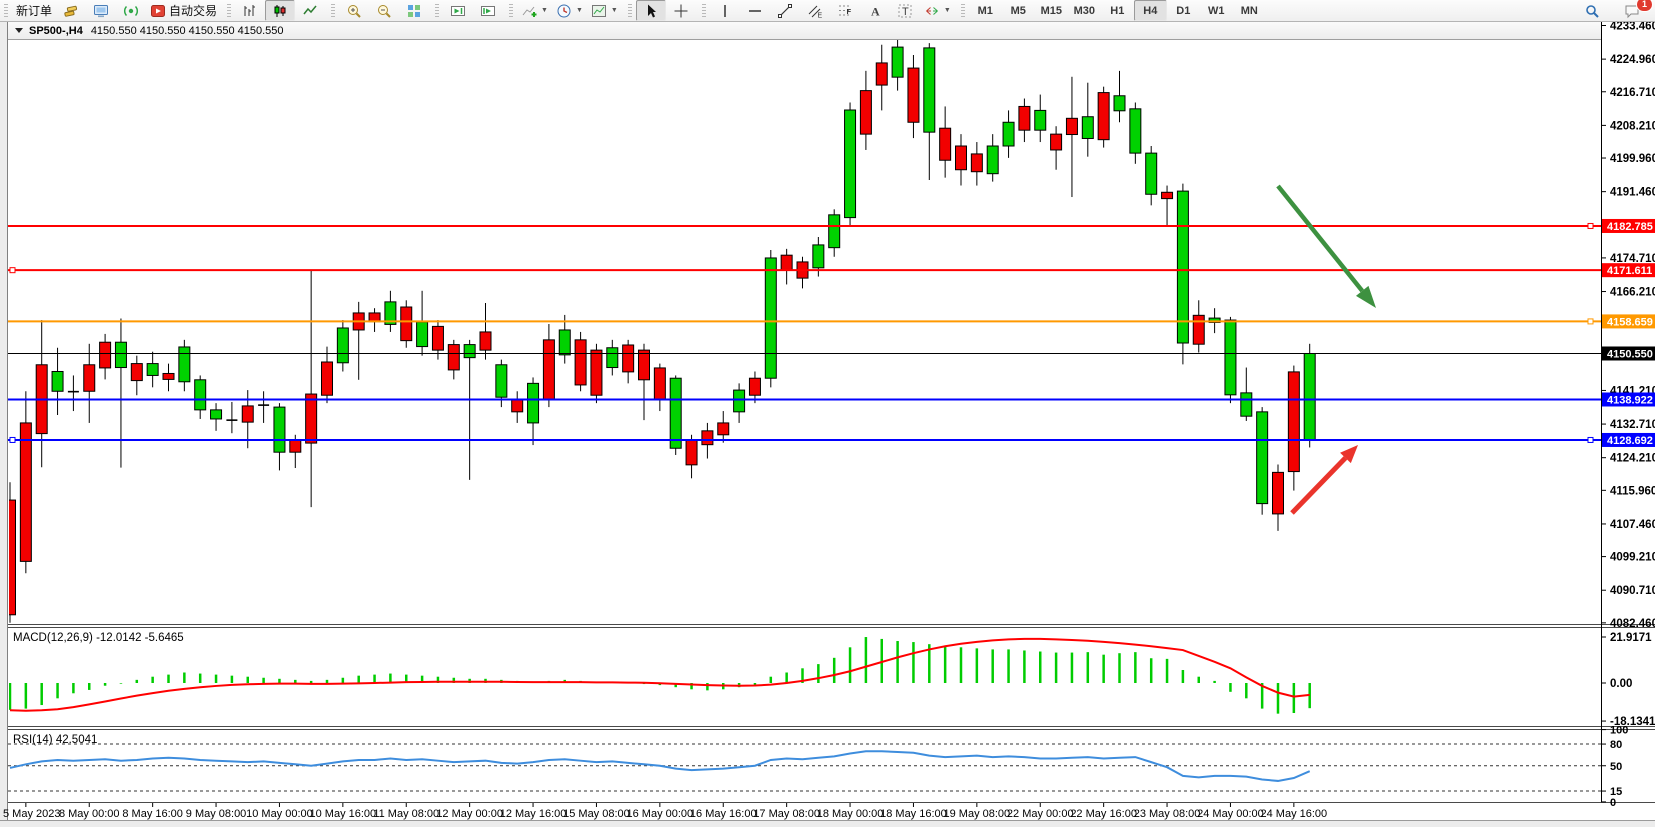  Describe the element at coordinates (660, 814) in the screenshot. I see `time-tick-label: 16 May 00:00` at that location.